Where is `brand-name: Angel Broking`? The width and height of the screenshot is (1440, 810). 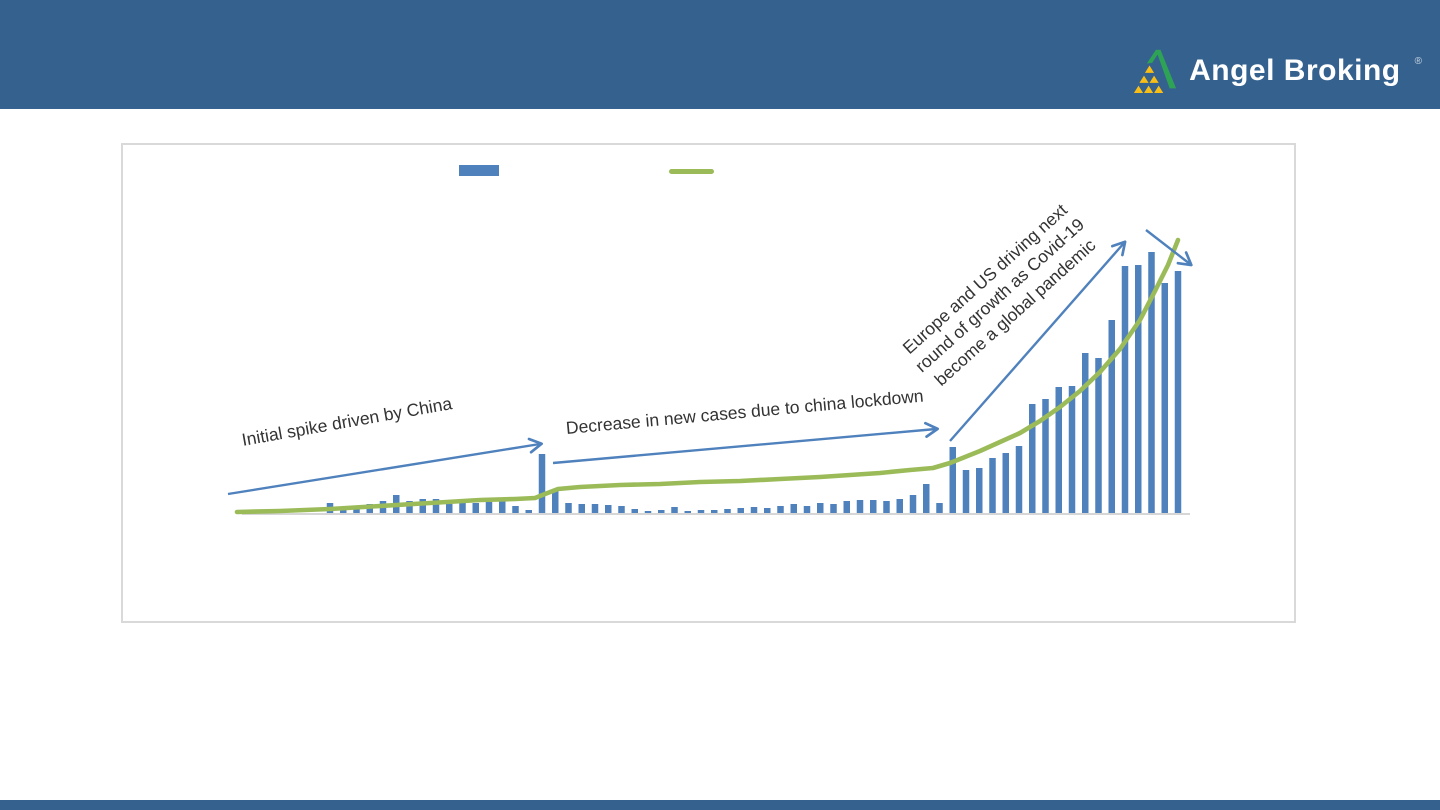
brand-name: Angel Broking is located at coordinates (1295, 70).